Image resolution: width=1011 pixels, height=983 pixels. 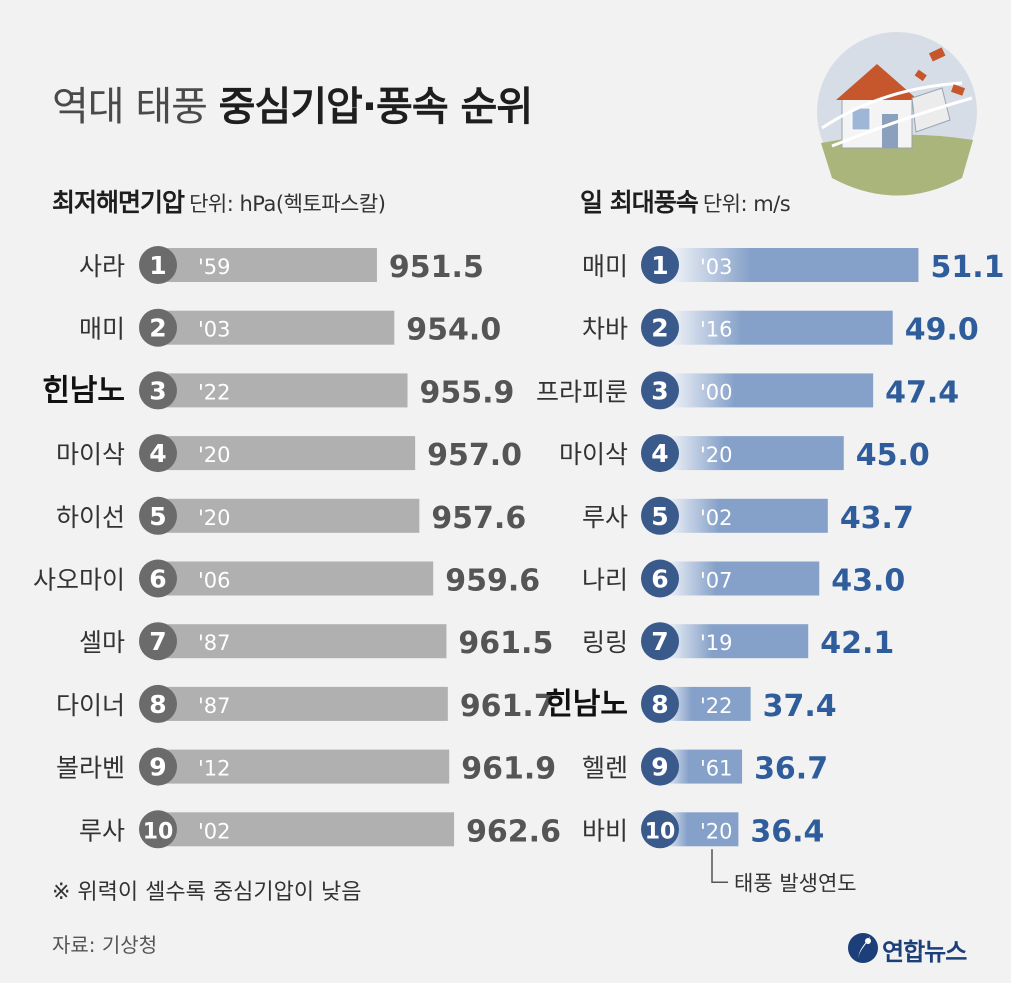 What do you see at coordinates (102, 329) in the screenshot?
I see `typhoon-name-left: 매미` at bounding box center [102, 329].